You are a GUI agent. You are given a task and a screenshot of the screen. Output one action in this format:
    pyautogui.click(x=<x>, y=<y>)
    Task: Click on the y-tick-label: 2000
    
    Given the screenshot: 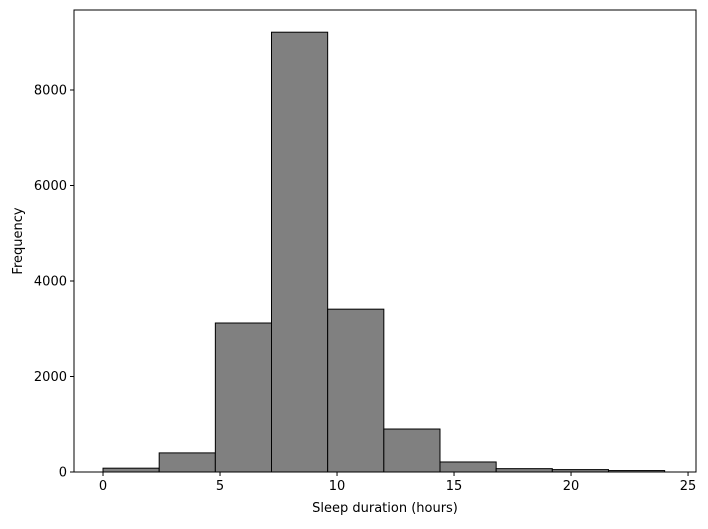 What is the action you would take?
    pyautogui.click(x=50, y=377)
    